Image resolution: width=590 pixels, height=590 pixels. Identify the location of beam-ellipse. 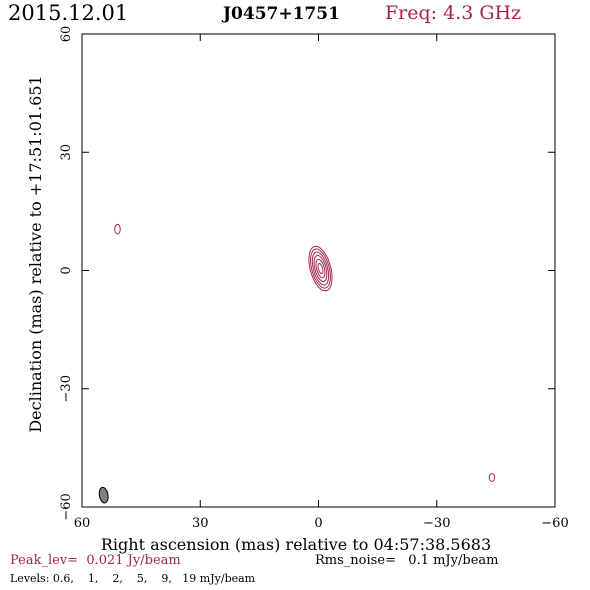
(103, 495).